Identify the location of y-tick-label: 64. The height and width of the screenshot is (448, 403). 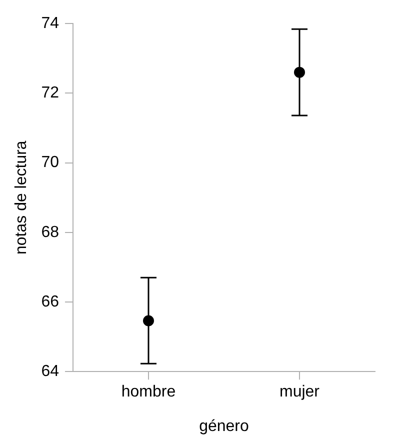
(50, 371).